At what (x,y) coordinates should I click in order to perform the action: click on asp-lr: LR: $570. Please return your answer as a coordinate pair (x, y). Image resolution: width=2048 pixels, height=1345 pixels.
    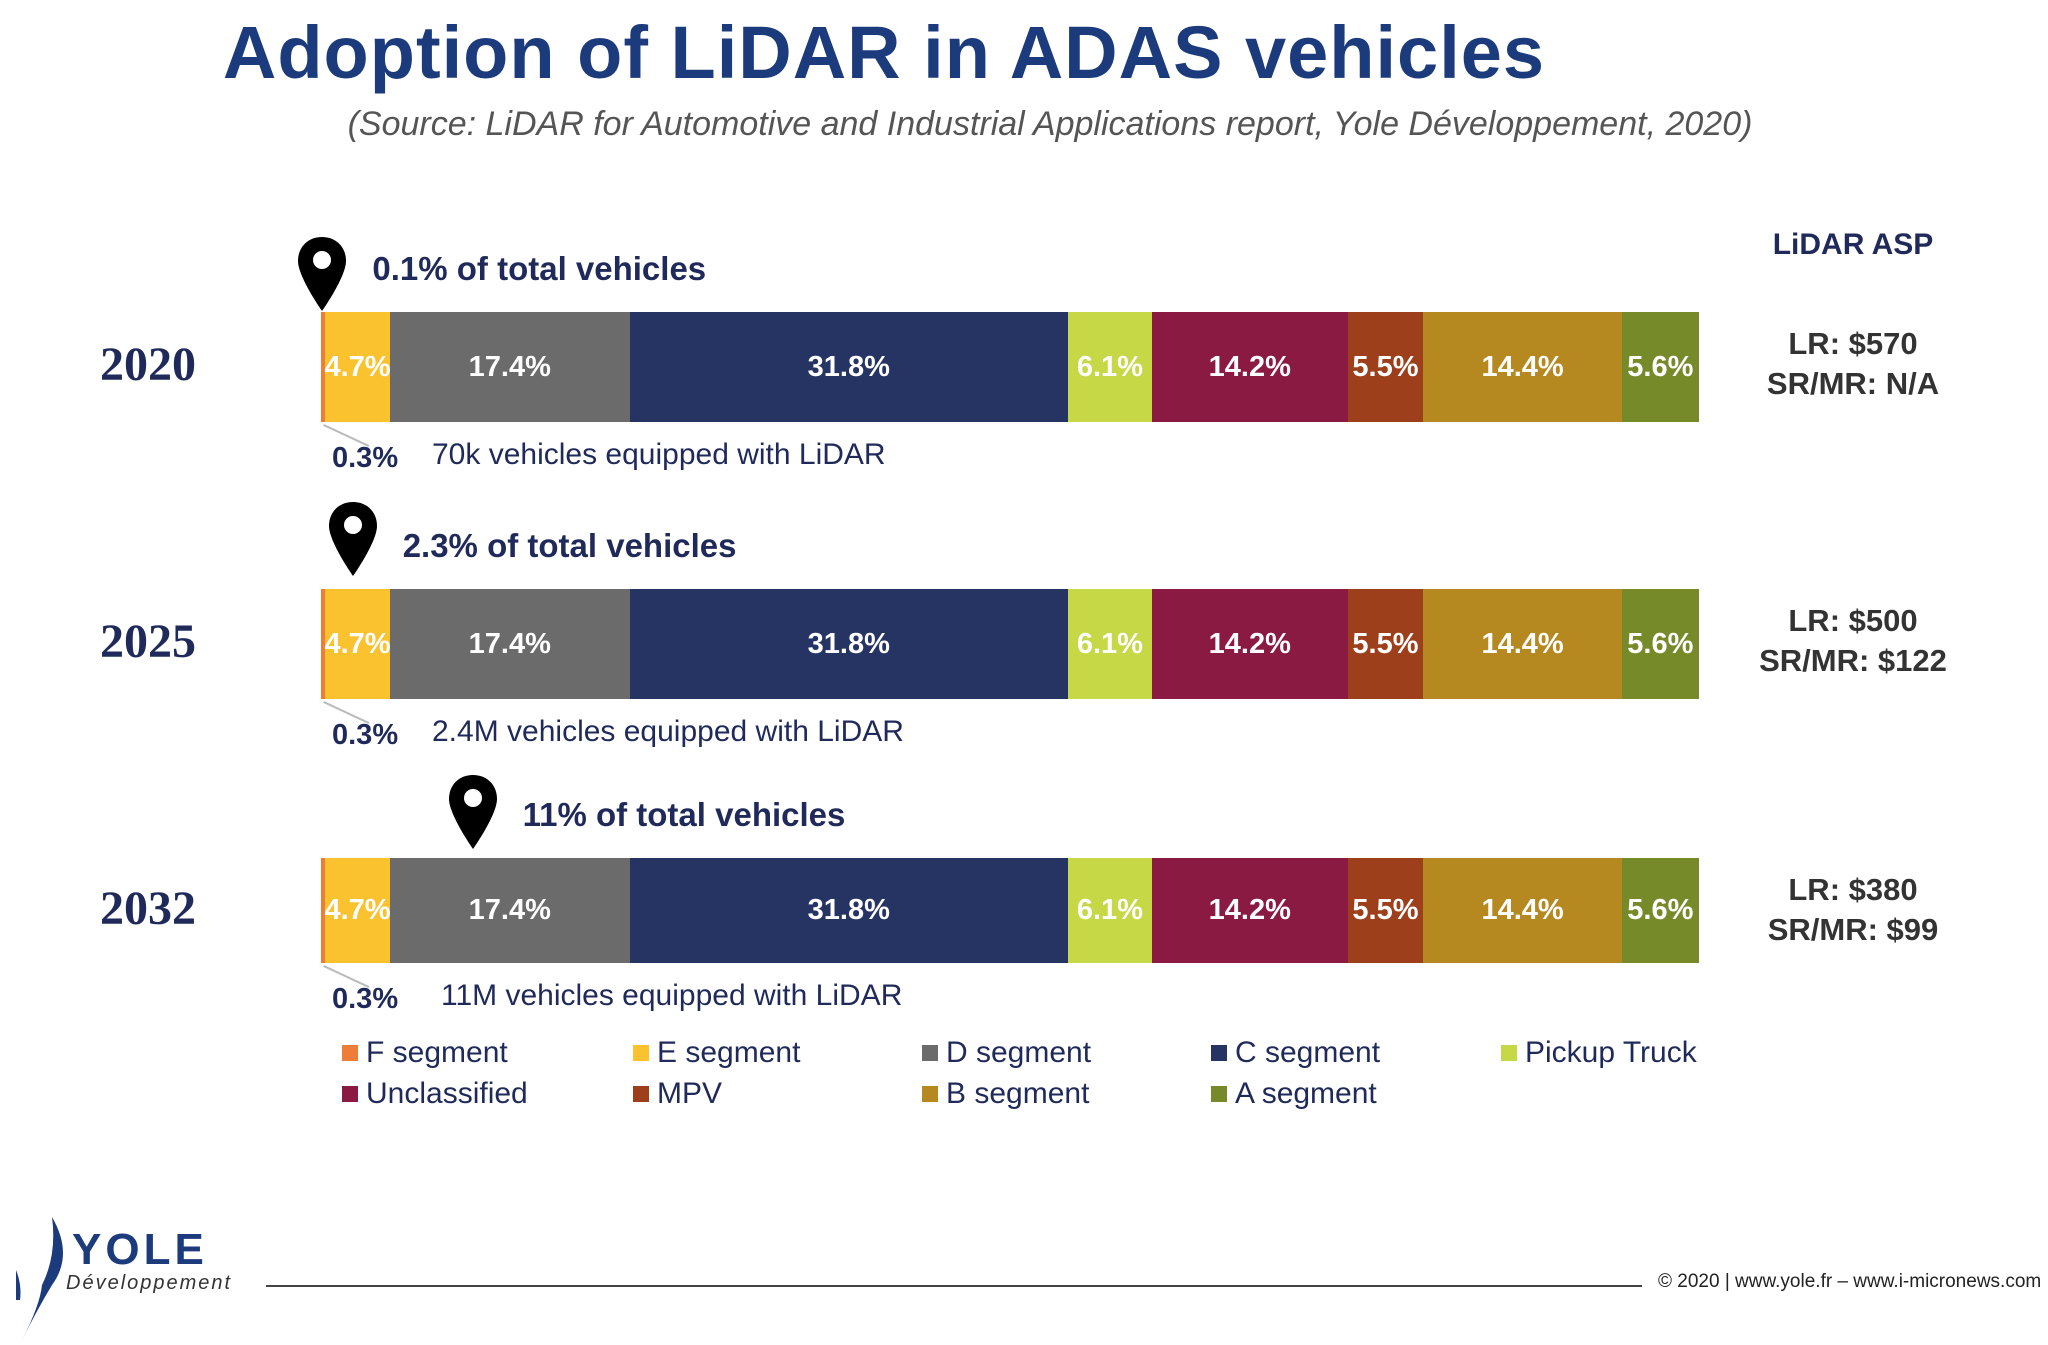
    Looking at the image, I should click on (1853, 343).